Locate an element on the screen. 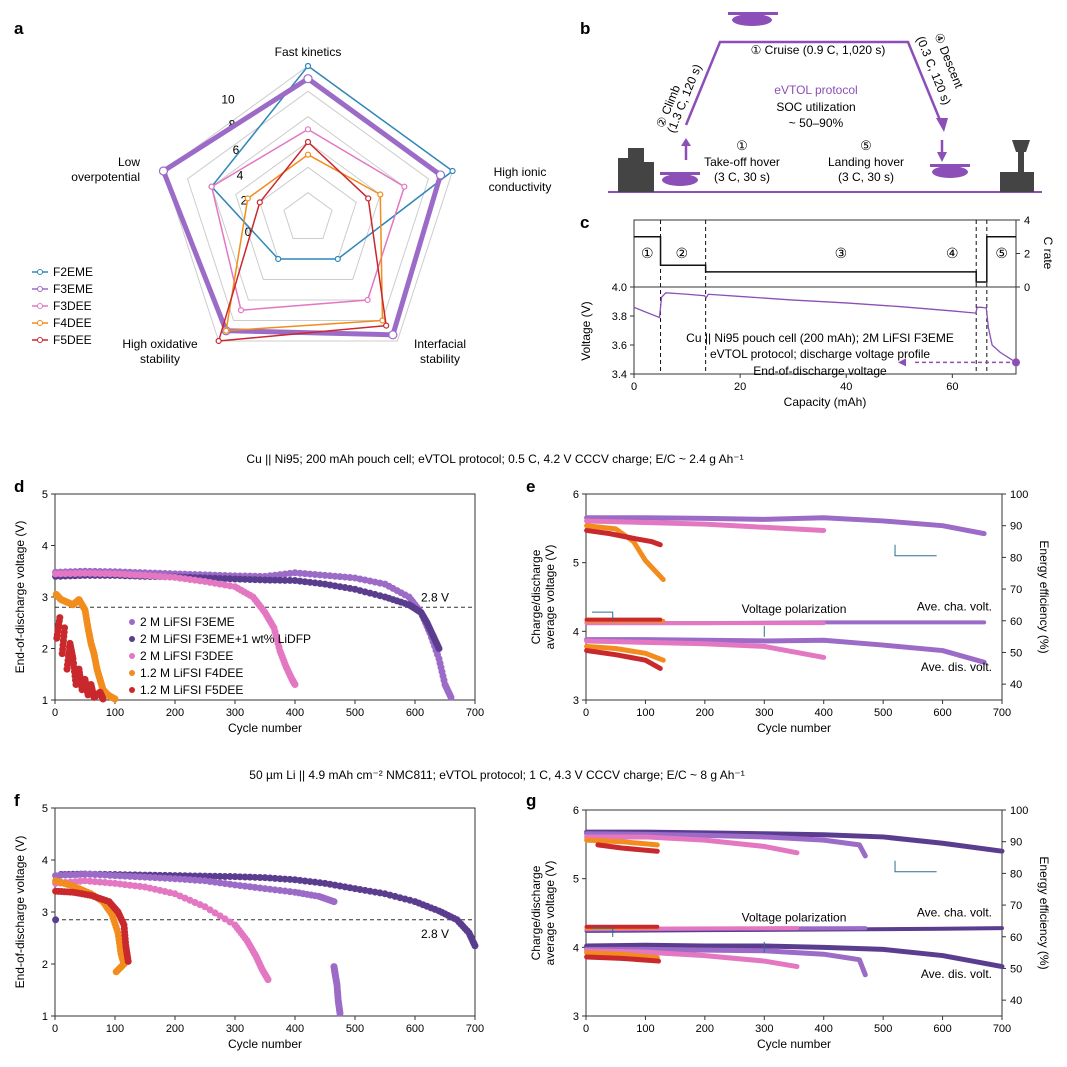 This screenshot has height=1067, width=1067. y2-tick-label: 2 is located at coordinates (1027, 255).